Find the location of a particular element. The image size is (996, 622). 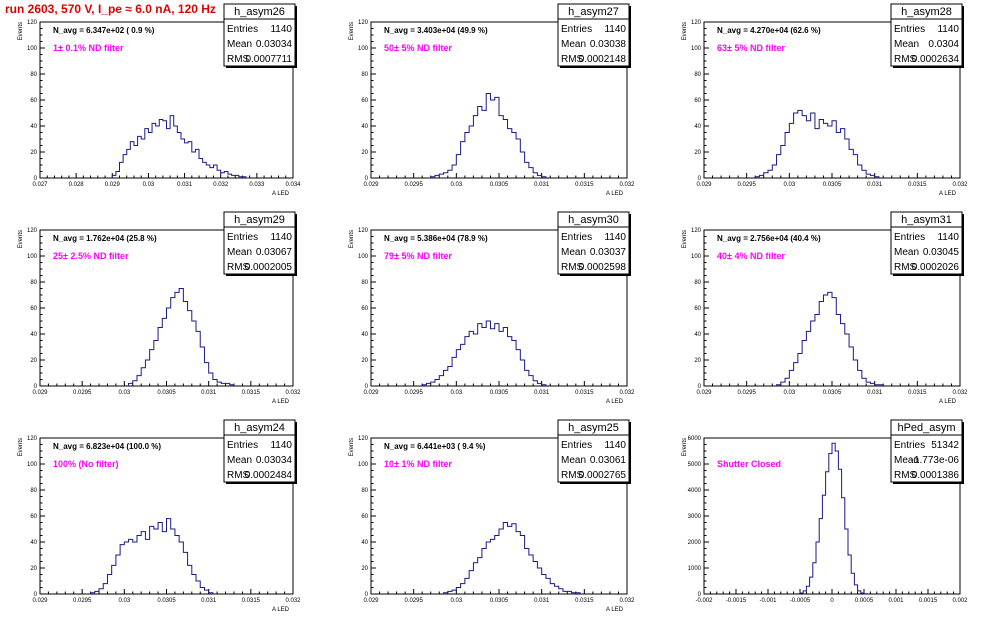

histogram-name: h_asym27 is located at coordinates (593, 12).